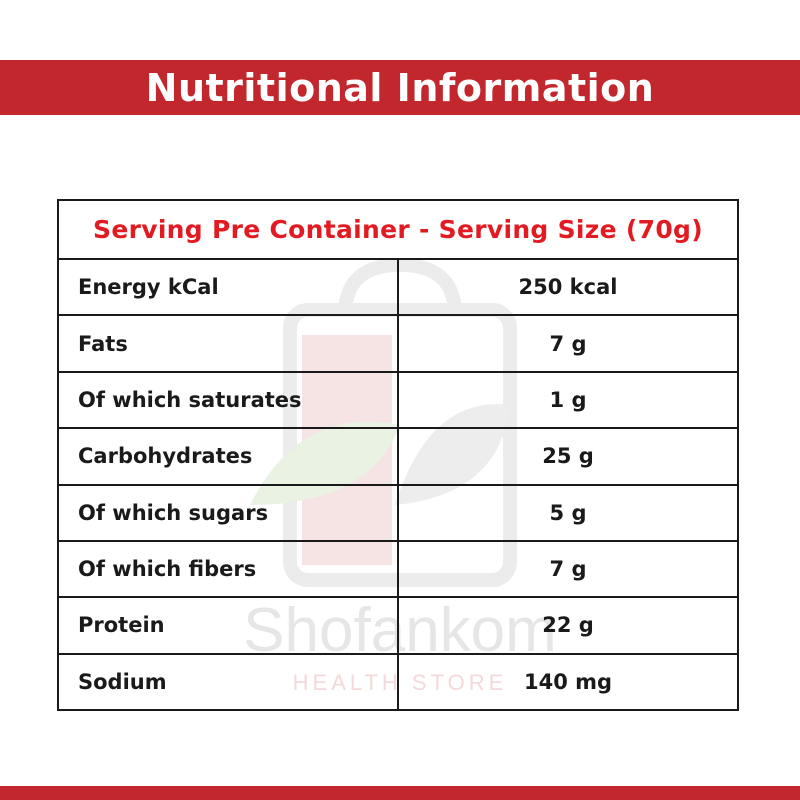 This screenshot has height=800, width=800. Describe the element at coordinates (568, 400) in the screenshot. I see `nutrient-value: 1 g` at that location.